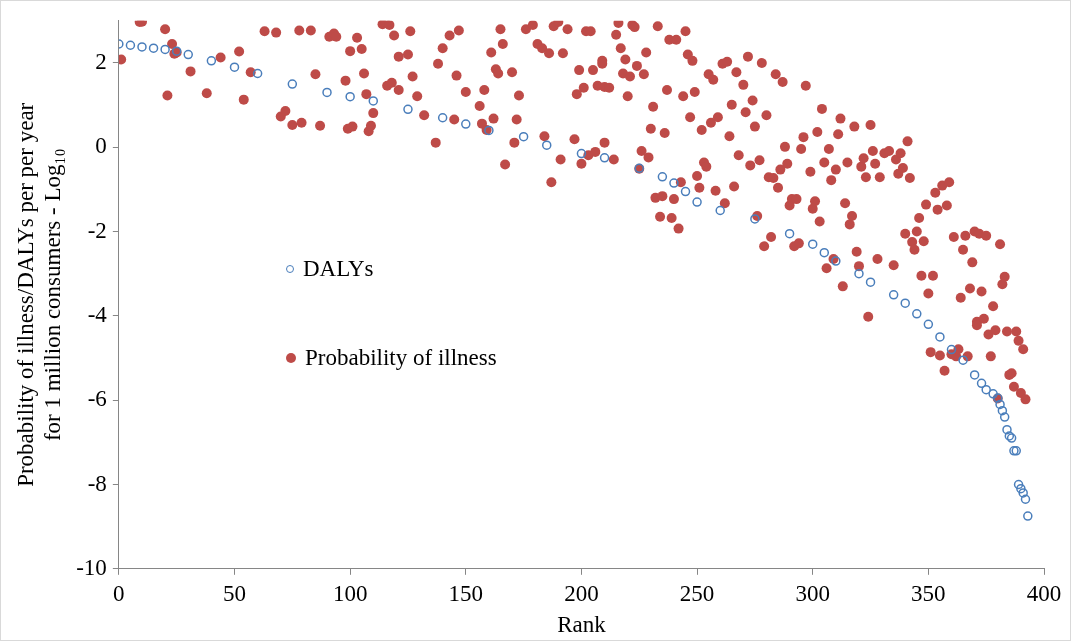  I want to click on x-tick-label: 0, so click(119, 593).